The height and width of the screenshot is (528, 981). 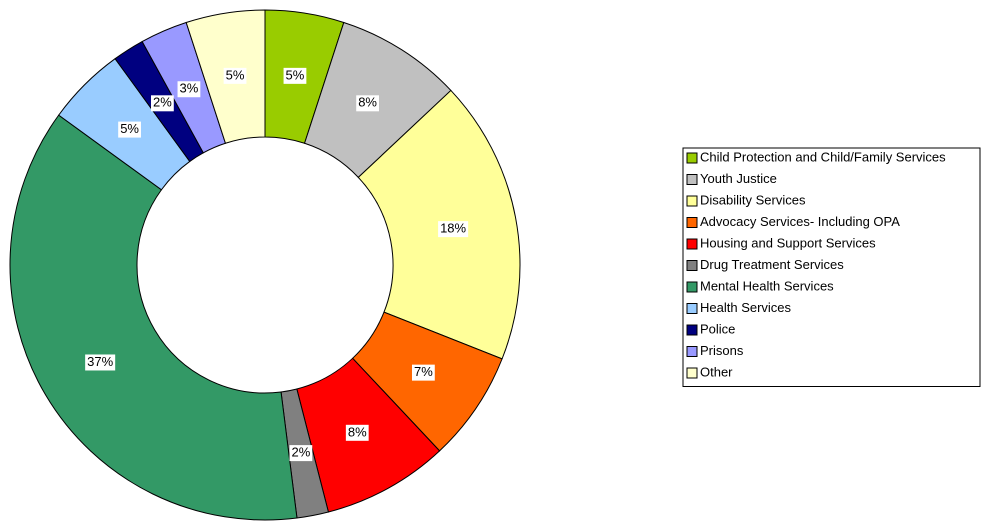 What do you see at coordinates (738, 178) in the screenshot?
I see `legend-label: Youth Justice` at bounding box center [738, 178].